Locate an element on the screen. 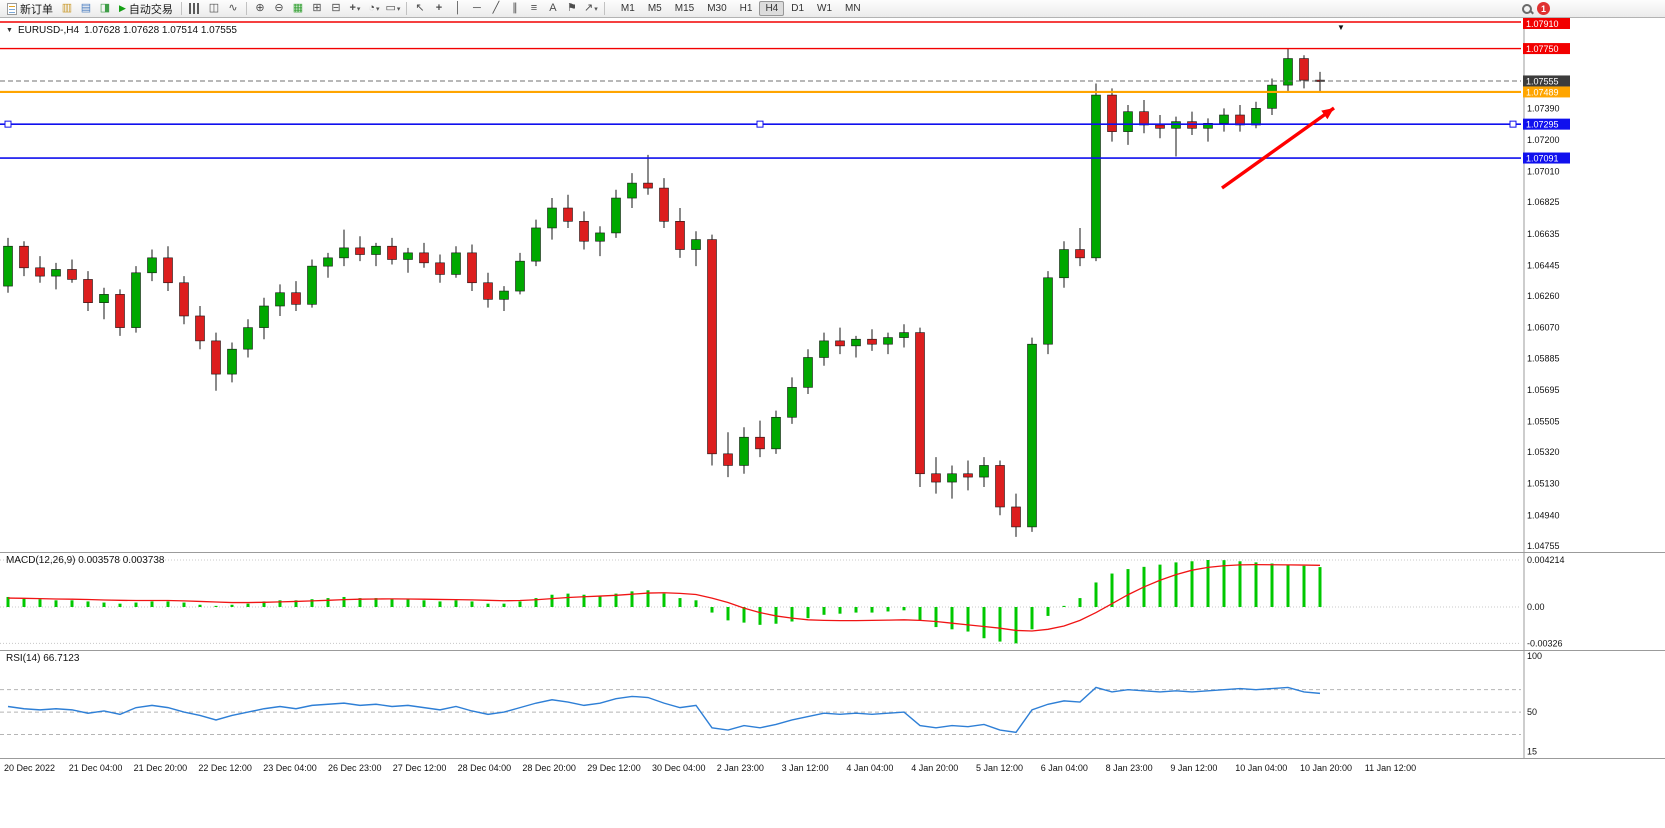 This screenshot has height=828, width=1665. chart-title: EURUSD-,H4 is located at coordinates (48, 30).